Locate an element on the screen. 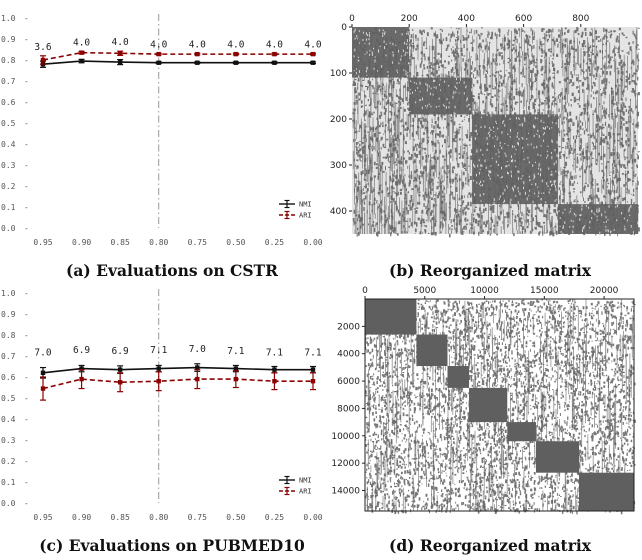  y-tick-label: 0 is located at coordinates (344, 28).